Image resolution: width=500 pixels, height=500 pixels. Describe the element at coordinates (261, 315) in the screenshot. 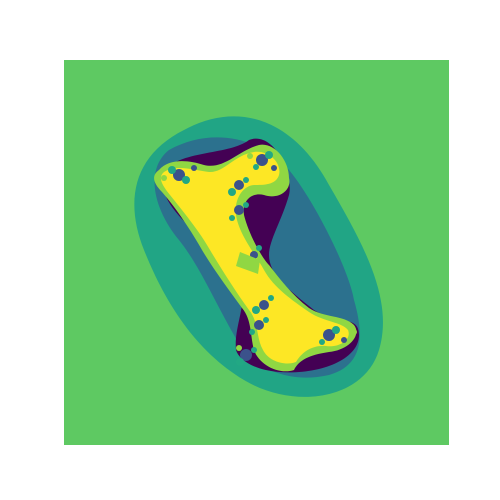

I see `speckle-cluster-lower-mid` at that location.